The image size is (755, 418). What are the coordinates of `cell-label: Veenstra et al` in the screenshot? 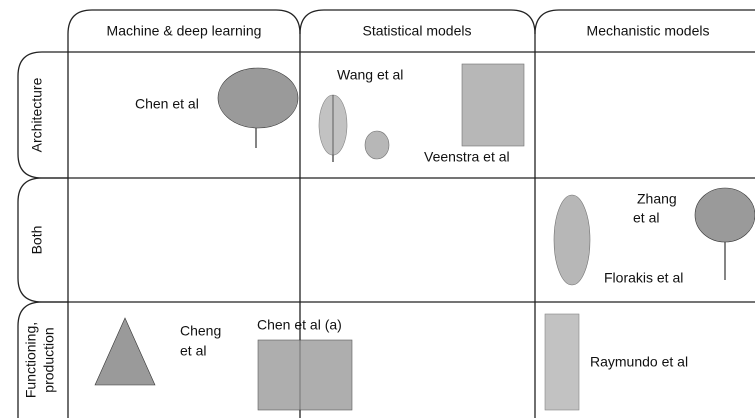 It's located at (467, 157).